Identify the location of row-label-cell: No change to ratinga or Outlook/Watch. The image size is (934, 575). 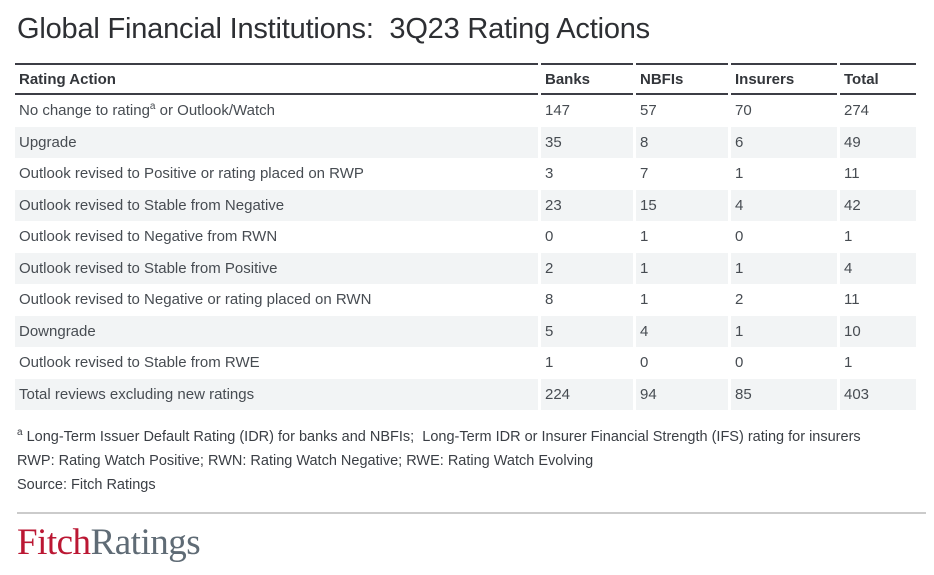
(276, 111).